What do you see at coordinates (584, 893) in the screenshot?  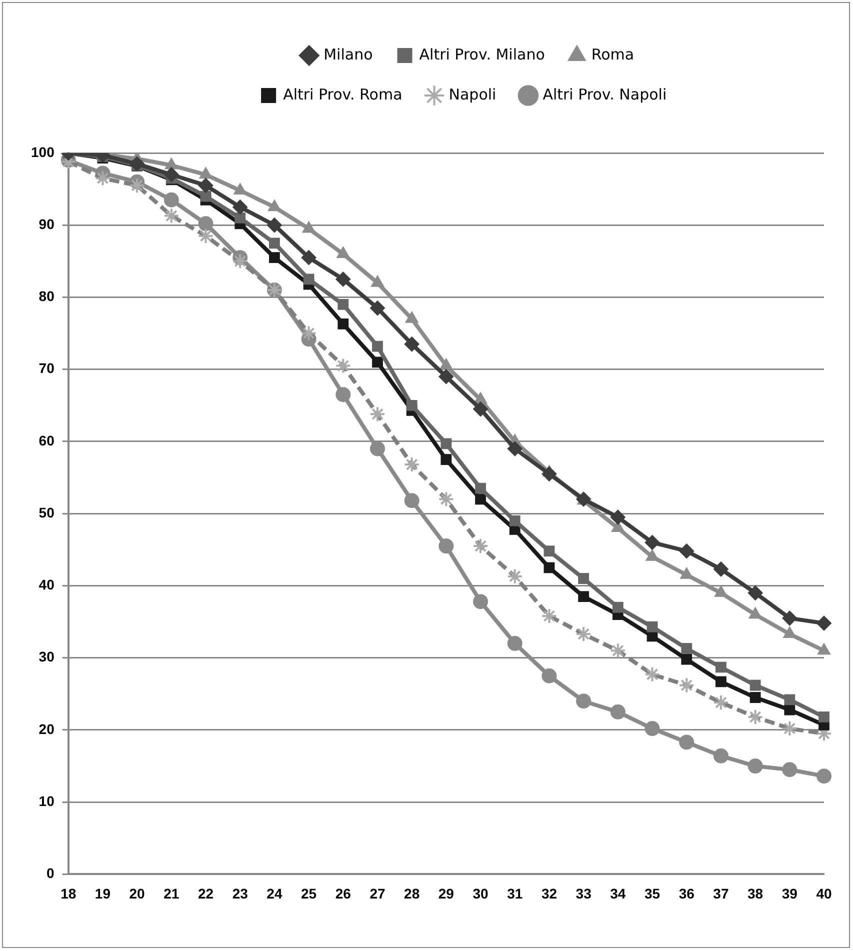 I see `x-tick-label: 33` at bounding box center [584, 893].